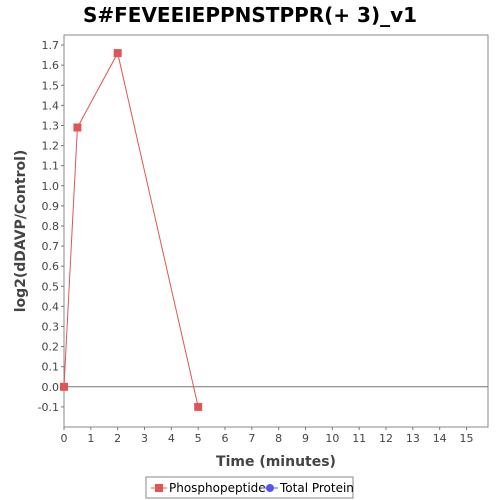 The image size is (500, 500). What do you see at coordinates (51, 146) in the screenshot?
I see `y-tick-label: 1.2` at bounding box center [51, 146].